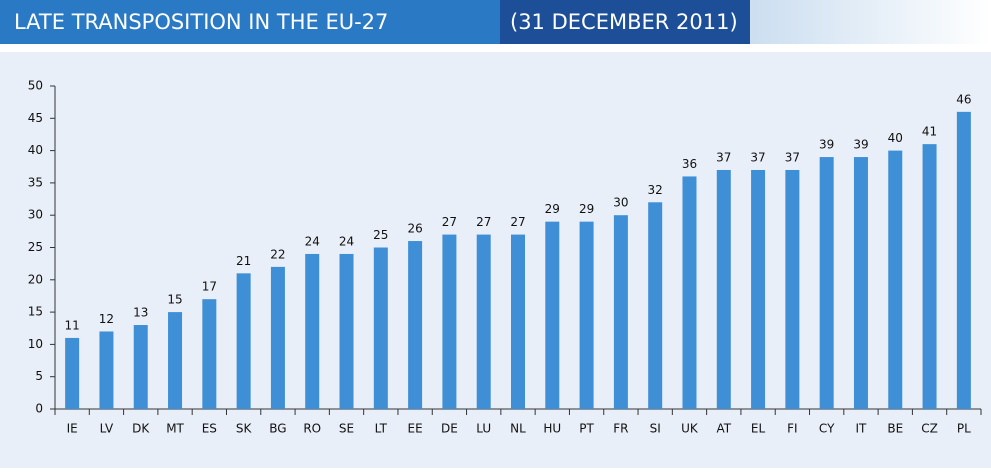  Describe the element at coordinates (620, 429) in the screenshot. I see `x-tick-label: FR` at that location.